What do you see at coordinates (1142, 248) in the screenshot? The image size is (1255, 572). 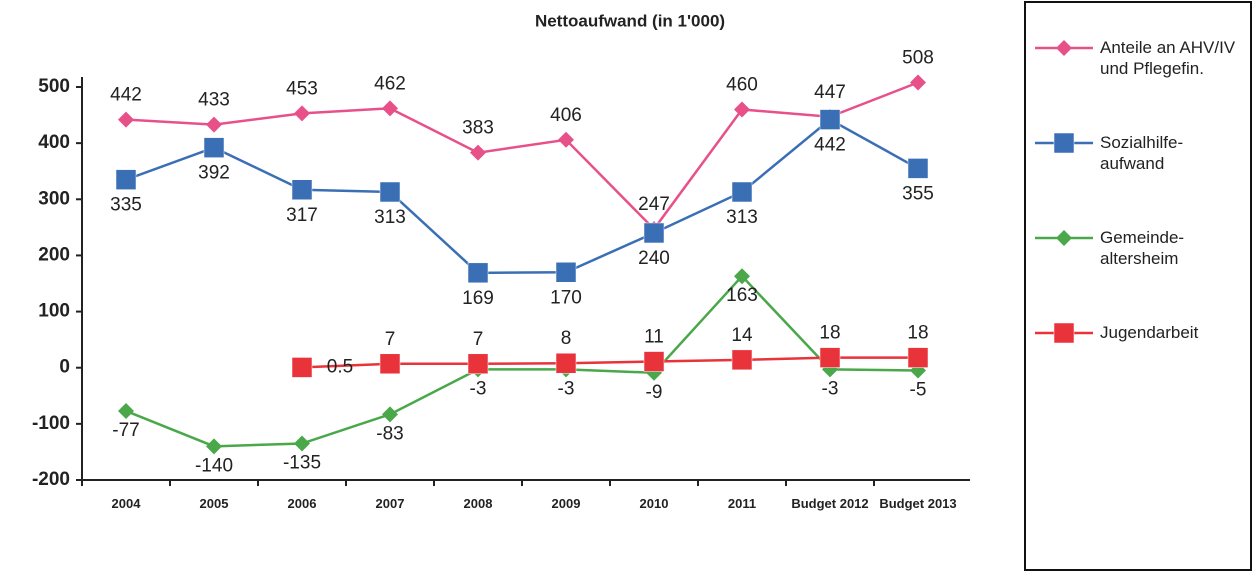 I see `legend-label: Gemeinde-altersheim` at bounding box center [1142, 248].